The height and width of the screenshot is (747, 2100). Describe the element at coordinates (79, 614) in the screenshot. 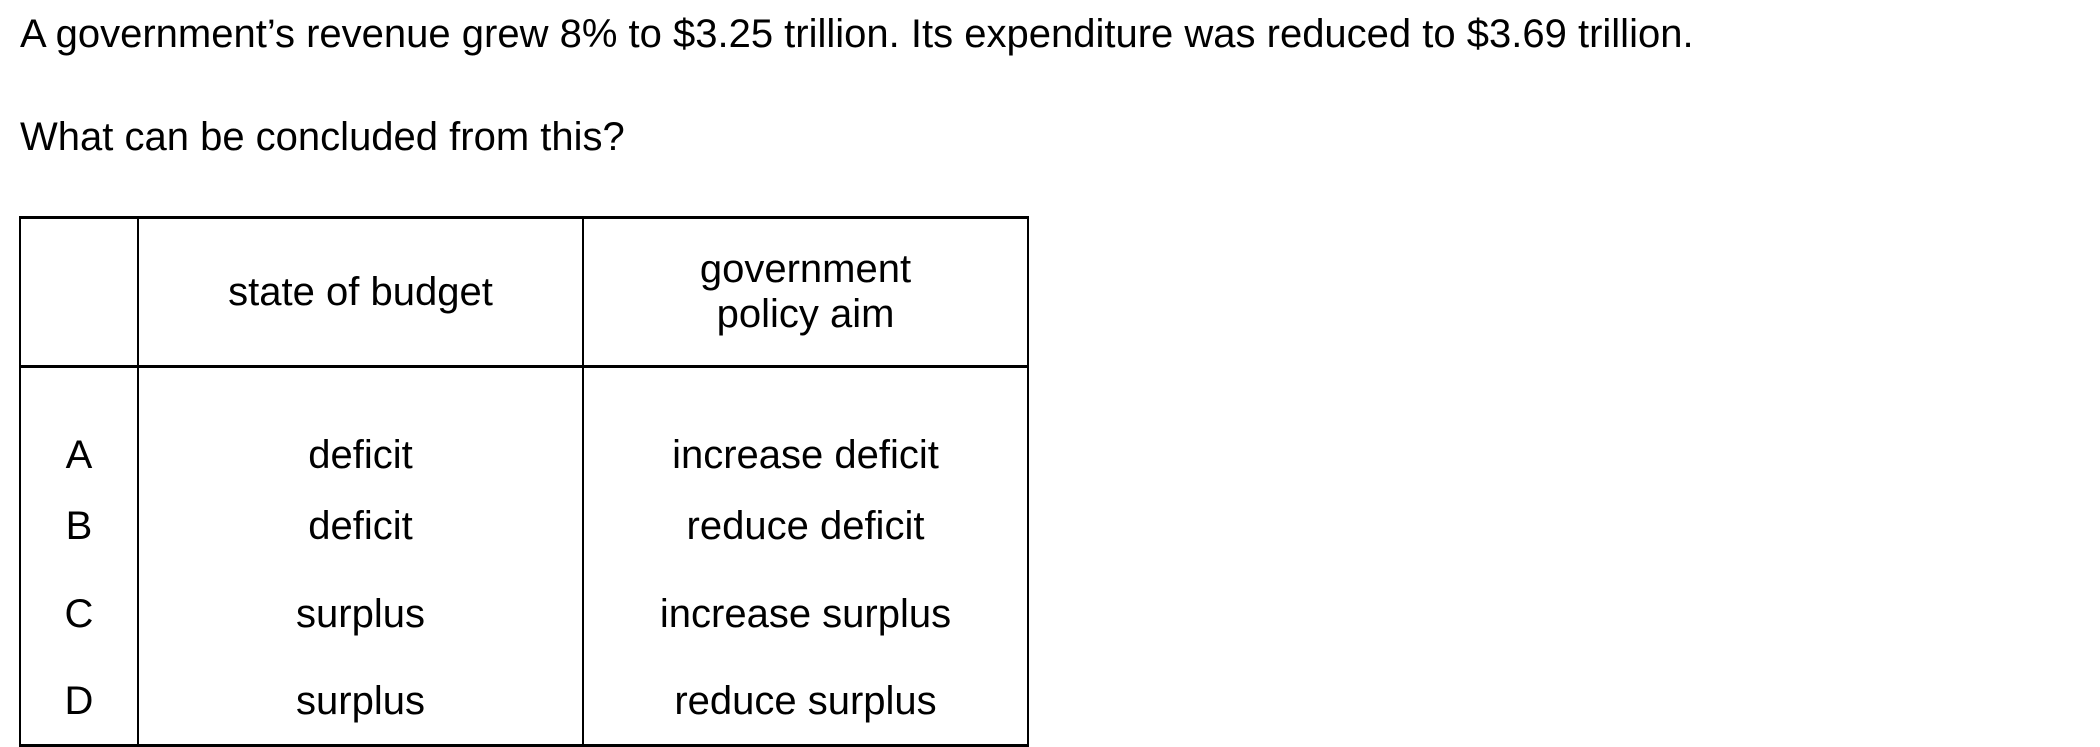

I see `option-letter: C` at that location.